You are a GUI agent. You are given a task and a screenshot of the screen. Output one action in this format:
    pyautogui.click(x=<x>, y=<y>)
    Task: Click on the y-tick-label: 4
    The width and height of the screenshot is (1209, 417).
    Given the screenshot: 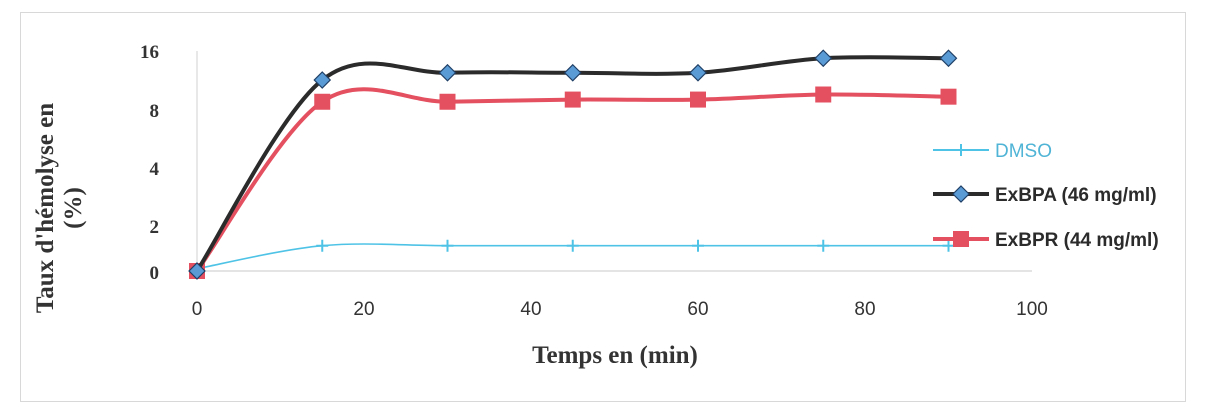 What is the action you would take?
    pyautogui.click(x=155, y=169)
    